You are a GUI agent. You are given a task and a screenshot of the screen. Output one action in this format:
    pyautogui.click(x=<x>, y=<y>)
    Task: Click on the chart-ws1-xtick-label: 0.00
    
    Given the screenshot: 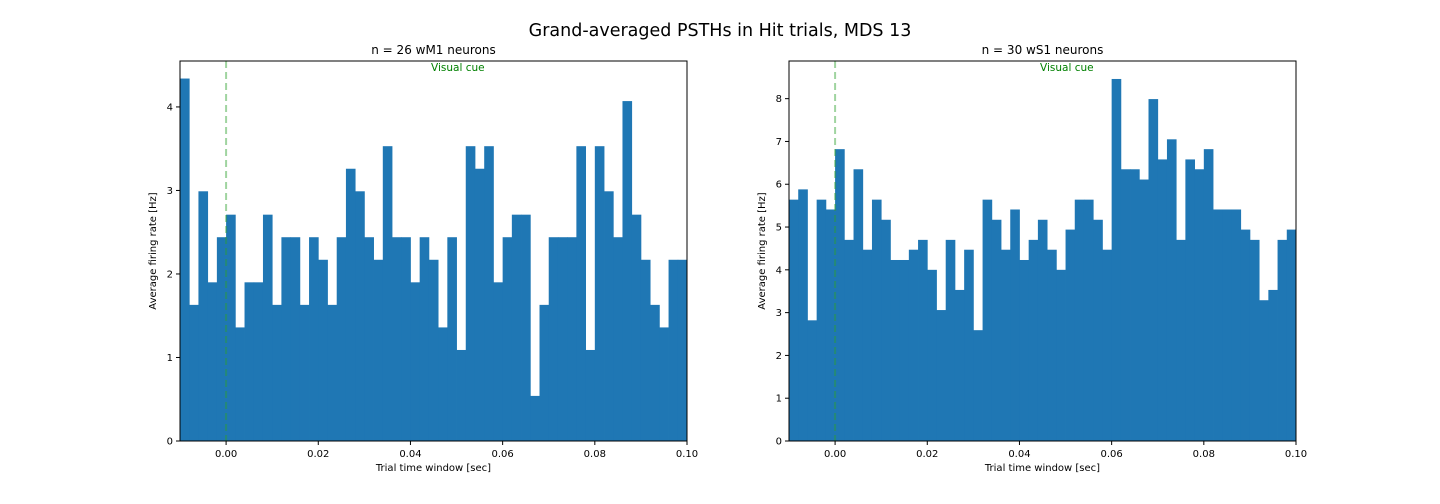 What is the action you would take?
    pyautogui.click(x=835, y=454)
    